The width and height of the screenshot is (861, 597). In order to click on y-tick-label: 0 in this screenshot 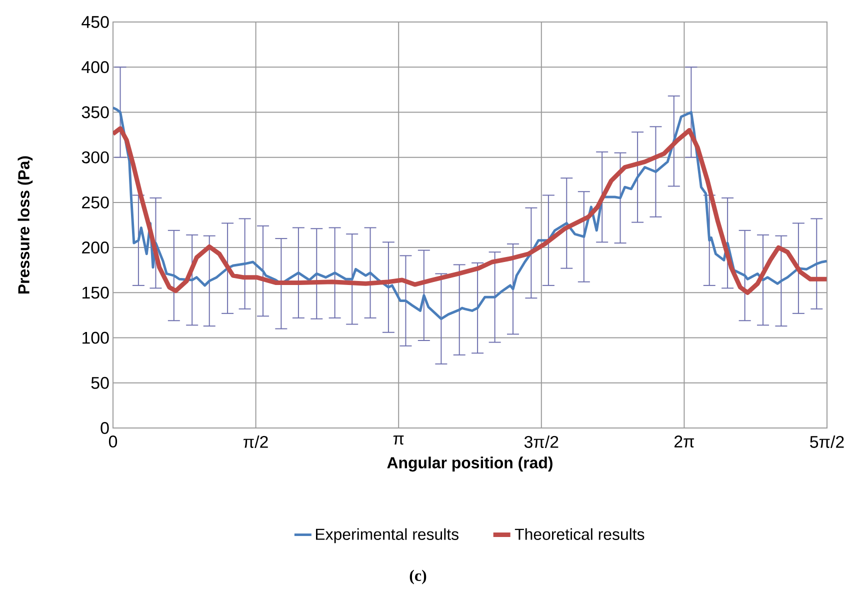, I will do `click(104, 428)`.